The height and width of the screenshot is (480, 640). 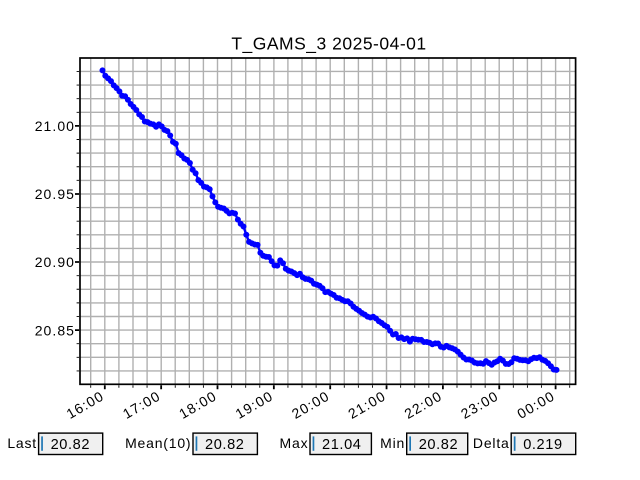 I want to click on svg-text: 21.00, so click(x=55, y=126).